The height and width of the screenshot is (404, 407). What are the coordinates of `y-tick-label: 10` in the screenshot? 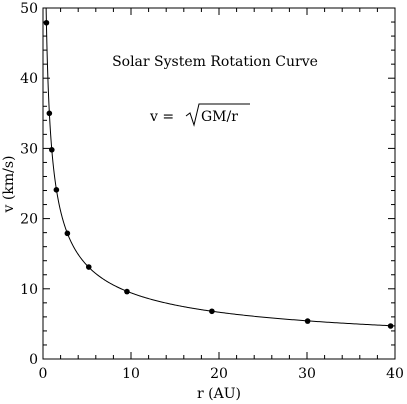 It's located at (29, 290).